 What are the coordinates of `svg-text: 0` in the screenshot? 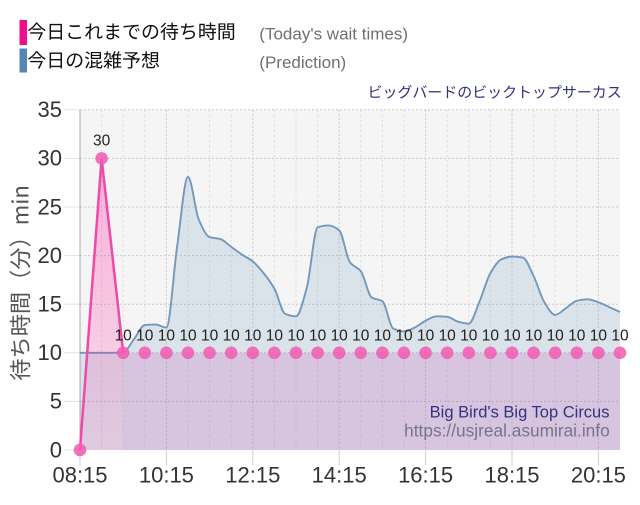 It's located at (56, 449).